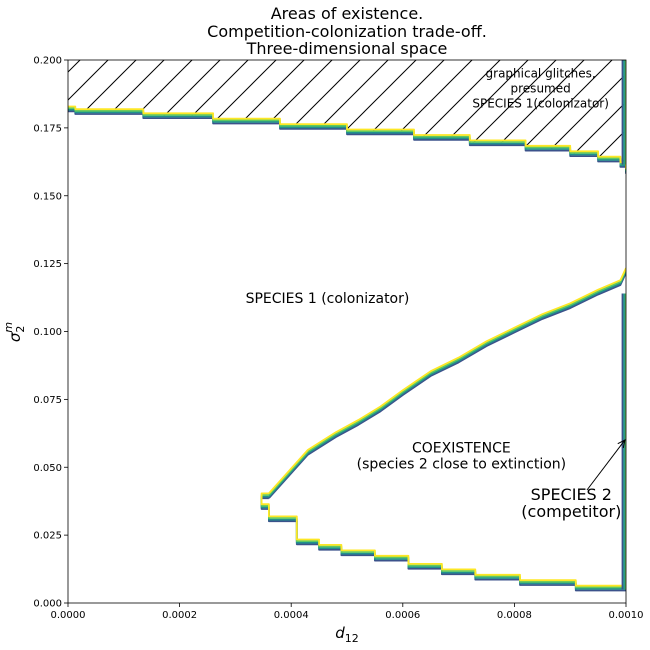  What do you see at coordinates (514, 615) in the screenshot?
I see `x-tick-label: 0.0008` at bounding box center [514, 615].